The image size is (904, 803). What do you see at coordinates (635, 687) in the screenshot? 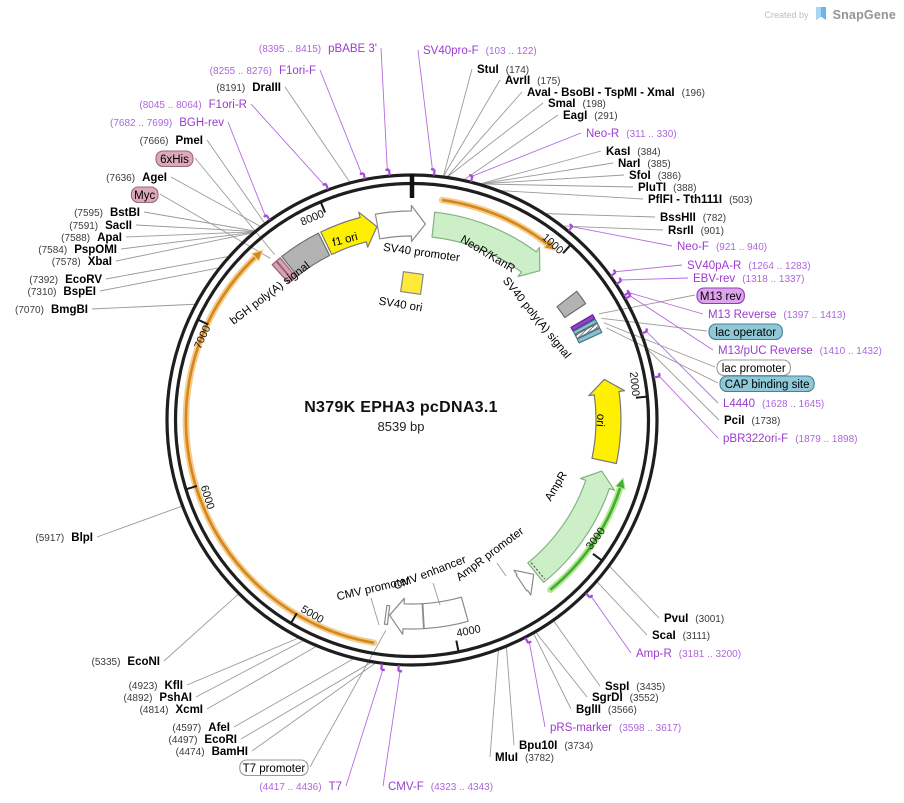
I see `enzyme-label-sspi: SspI (3435)` at bounding box center [635, 687].